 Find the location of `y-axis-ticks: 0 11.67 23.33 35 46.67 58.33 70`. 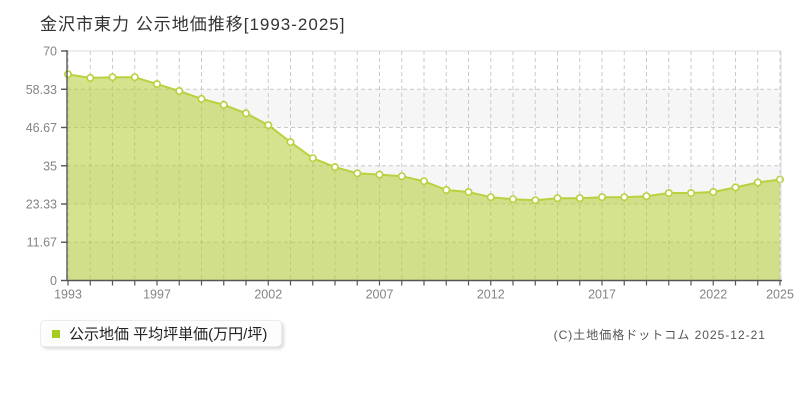

y-axis-ticks: 0 11.67 23.33 35 46.67 58.33 70 is located at coordinates (46, 166).